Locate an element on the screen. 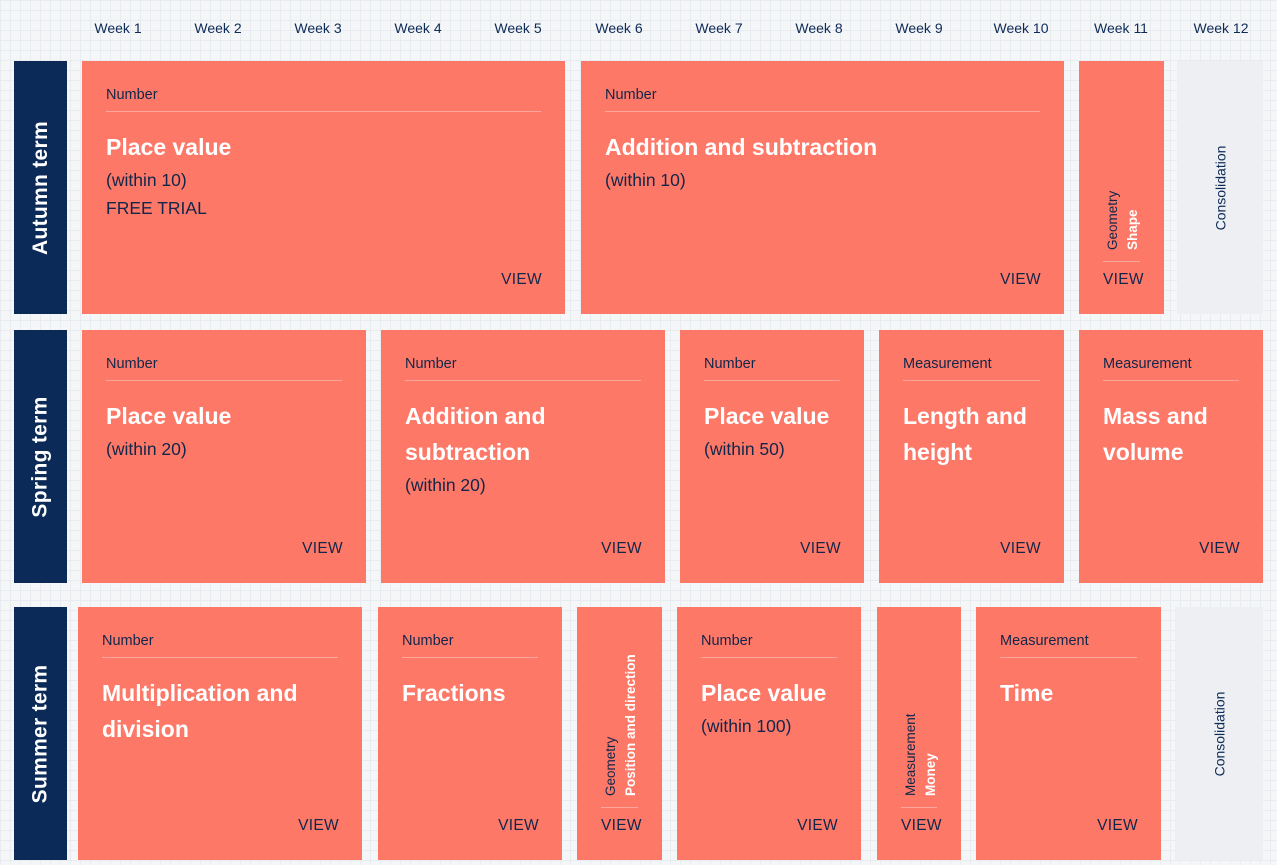 The width and height of the screenshot is (1277, 865). spring-place-value-card: Number Place value (within 20) VIEW is located at coordinates (224, 456).